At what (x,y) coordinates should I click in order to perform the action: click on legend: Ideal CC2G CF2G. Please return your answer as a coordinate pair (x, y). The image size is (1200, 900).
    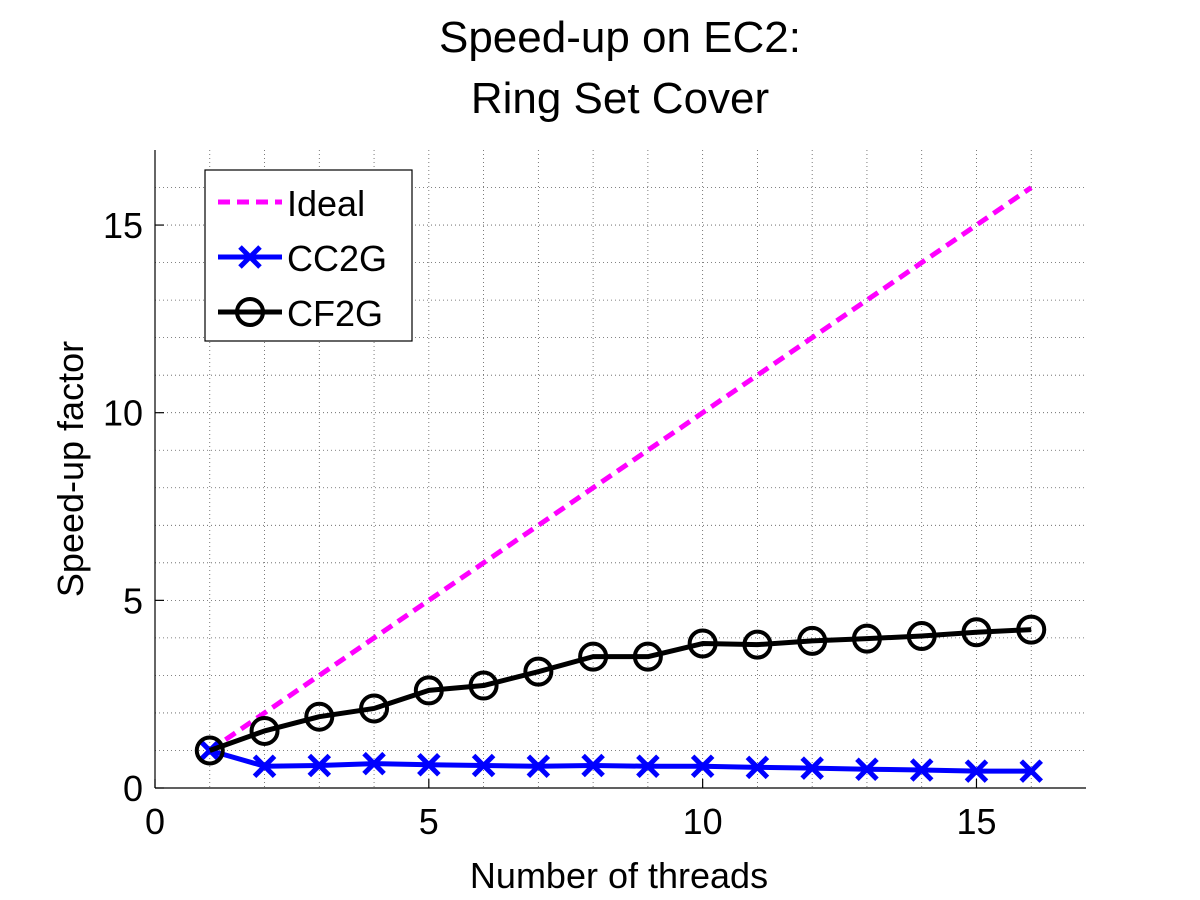
    Looking at the image, I should click on (308, 255).